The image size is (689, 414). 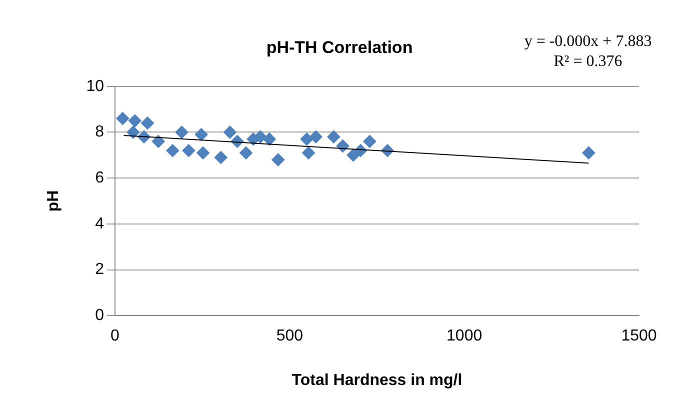 I want to click on y-tick-label: 2, so click(x=99, y=269).